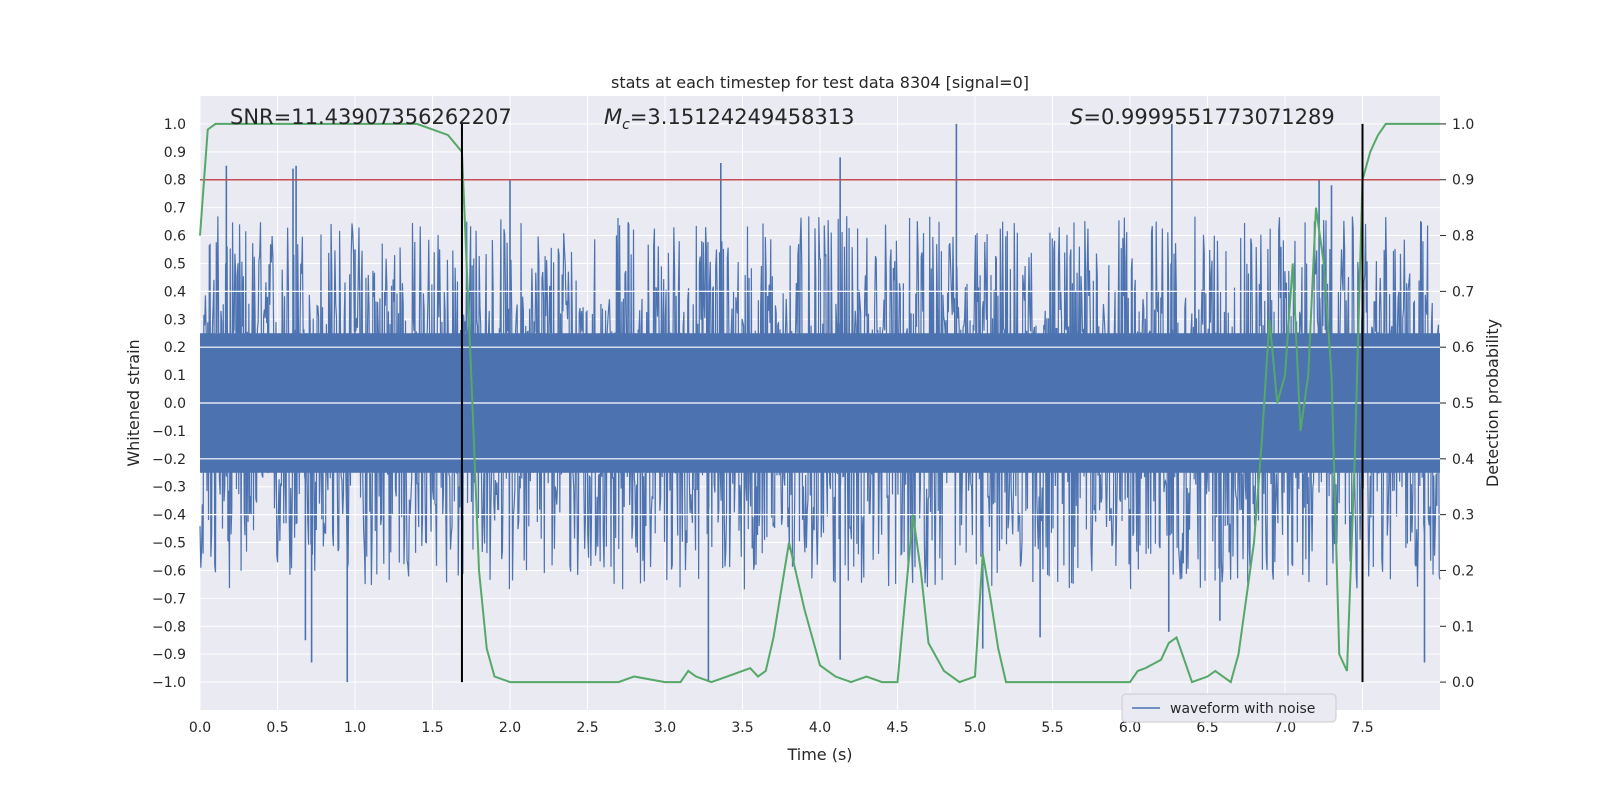 The width and height of the screenshot is (1600, 800). I want to click on y2-tick-label: 0.4, so click(1463, 460).